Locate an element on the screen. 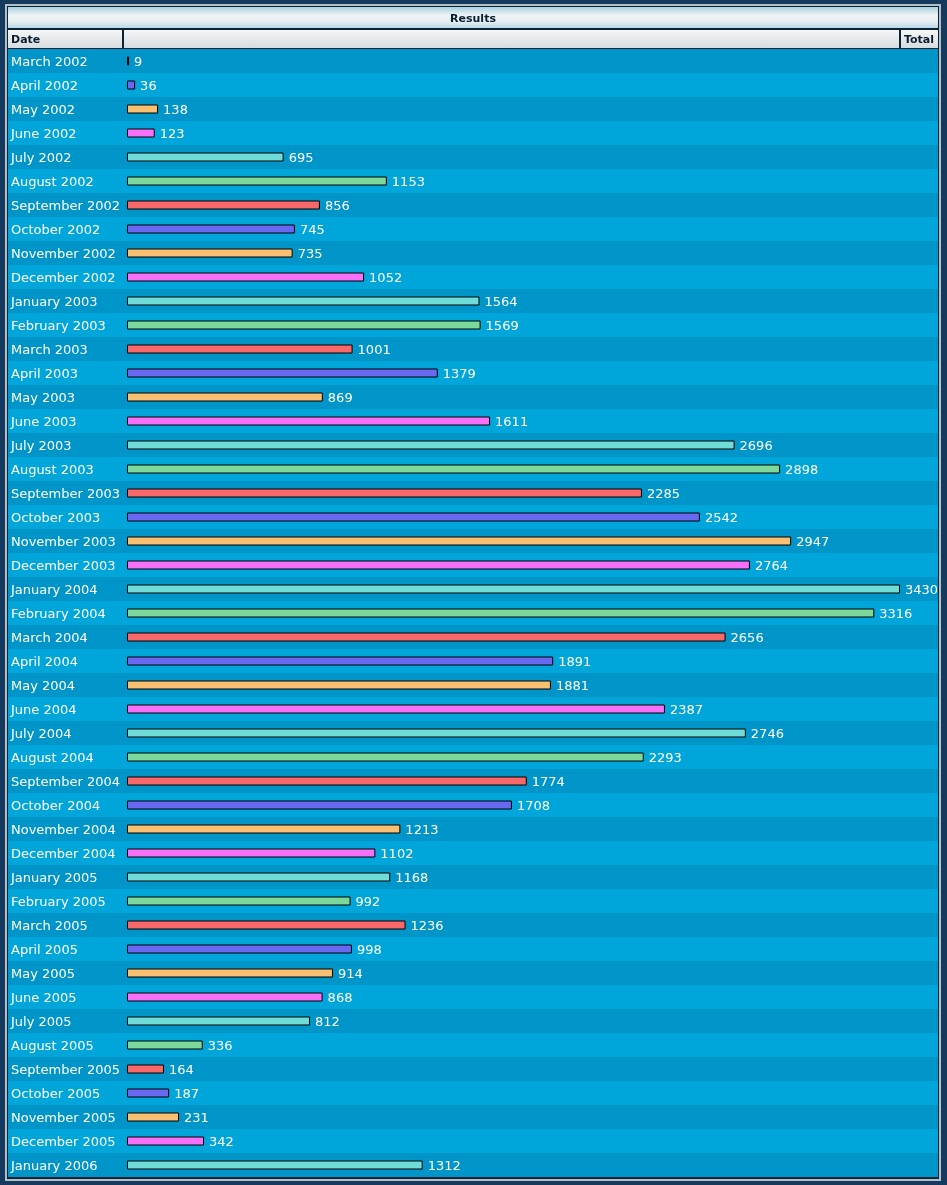  y-tick-label: December 2002 is located at coordinates (63, 277).